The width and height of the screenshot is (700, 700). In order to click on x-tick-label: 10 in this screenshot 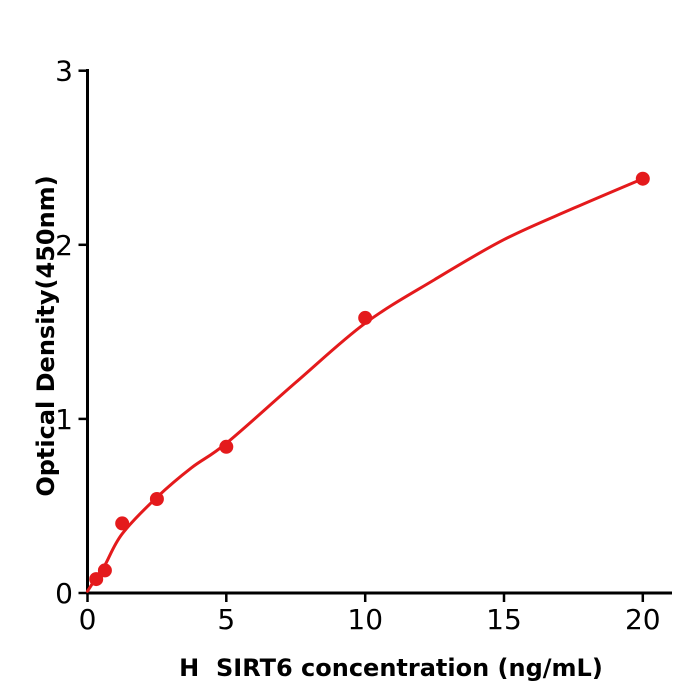, I will do `click(365, 619)`.